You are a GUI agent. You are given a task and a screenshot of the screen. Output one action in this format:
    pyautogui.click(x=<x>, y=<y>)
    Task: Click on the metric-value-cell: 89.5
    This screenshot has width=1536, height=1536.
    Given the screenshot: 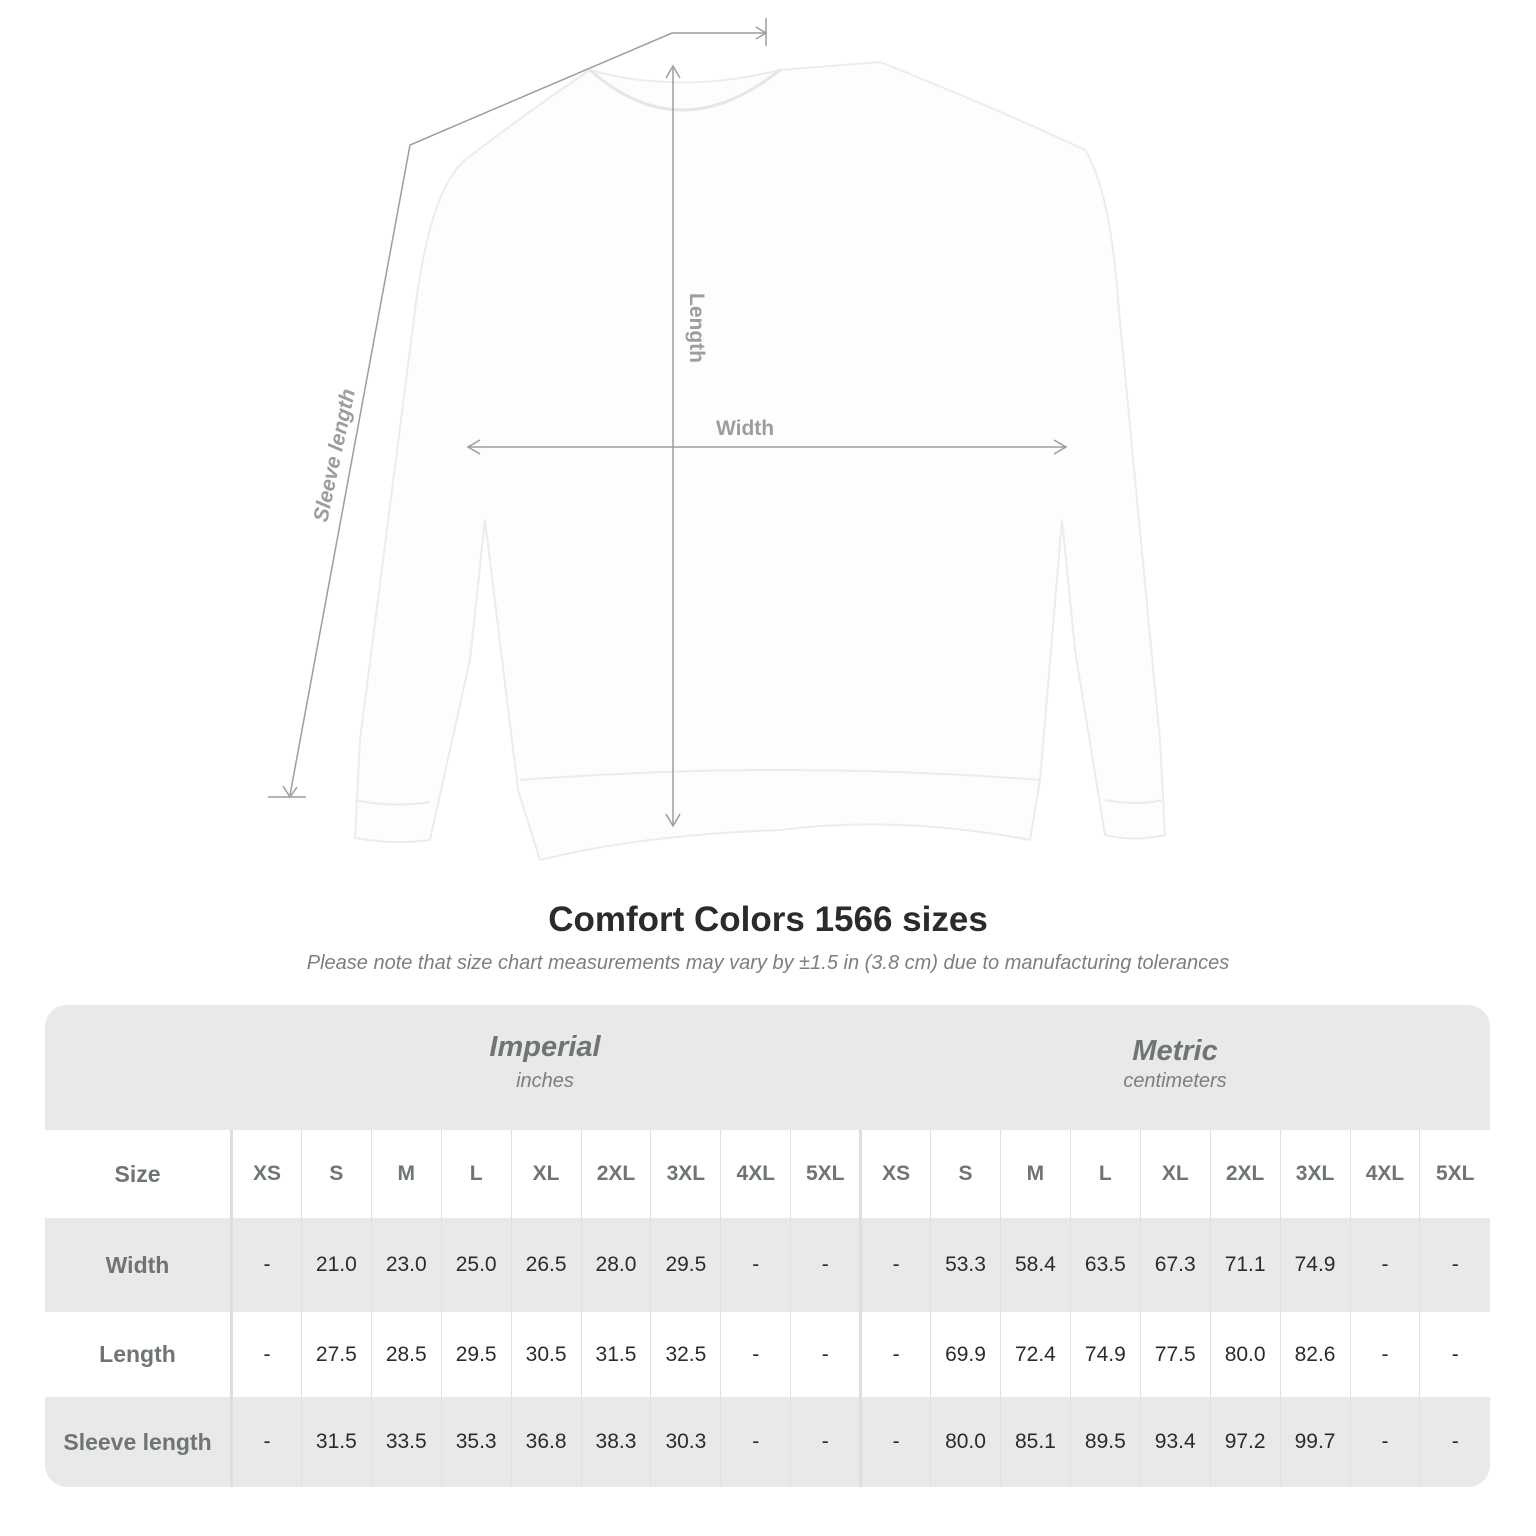 What is the action you would take?
    pyautogui.click(x=1105, y=1442)
    